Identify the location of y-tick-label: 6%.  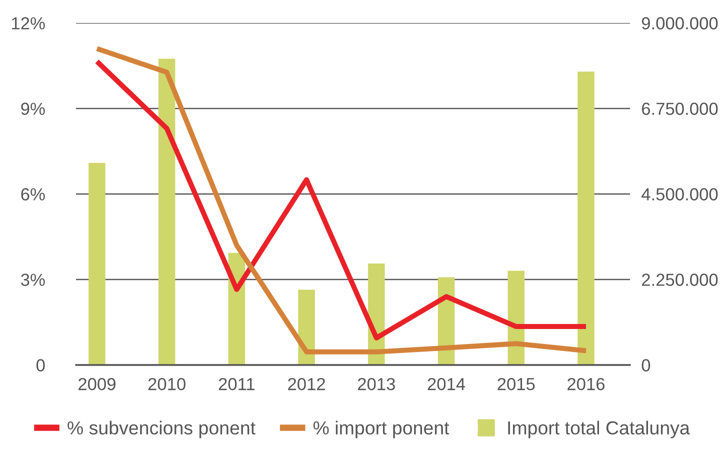
(33, 194).